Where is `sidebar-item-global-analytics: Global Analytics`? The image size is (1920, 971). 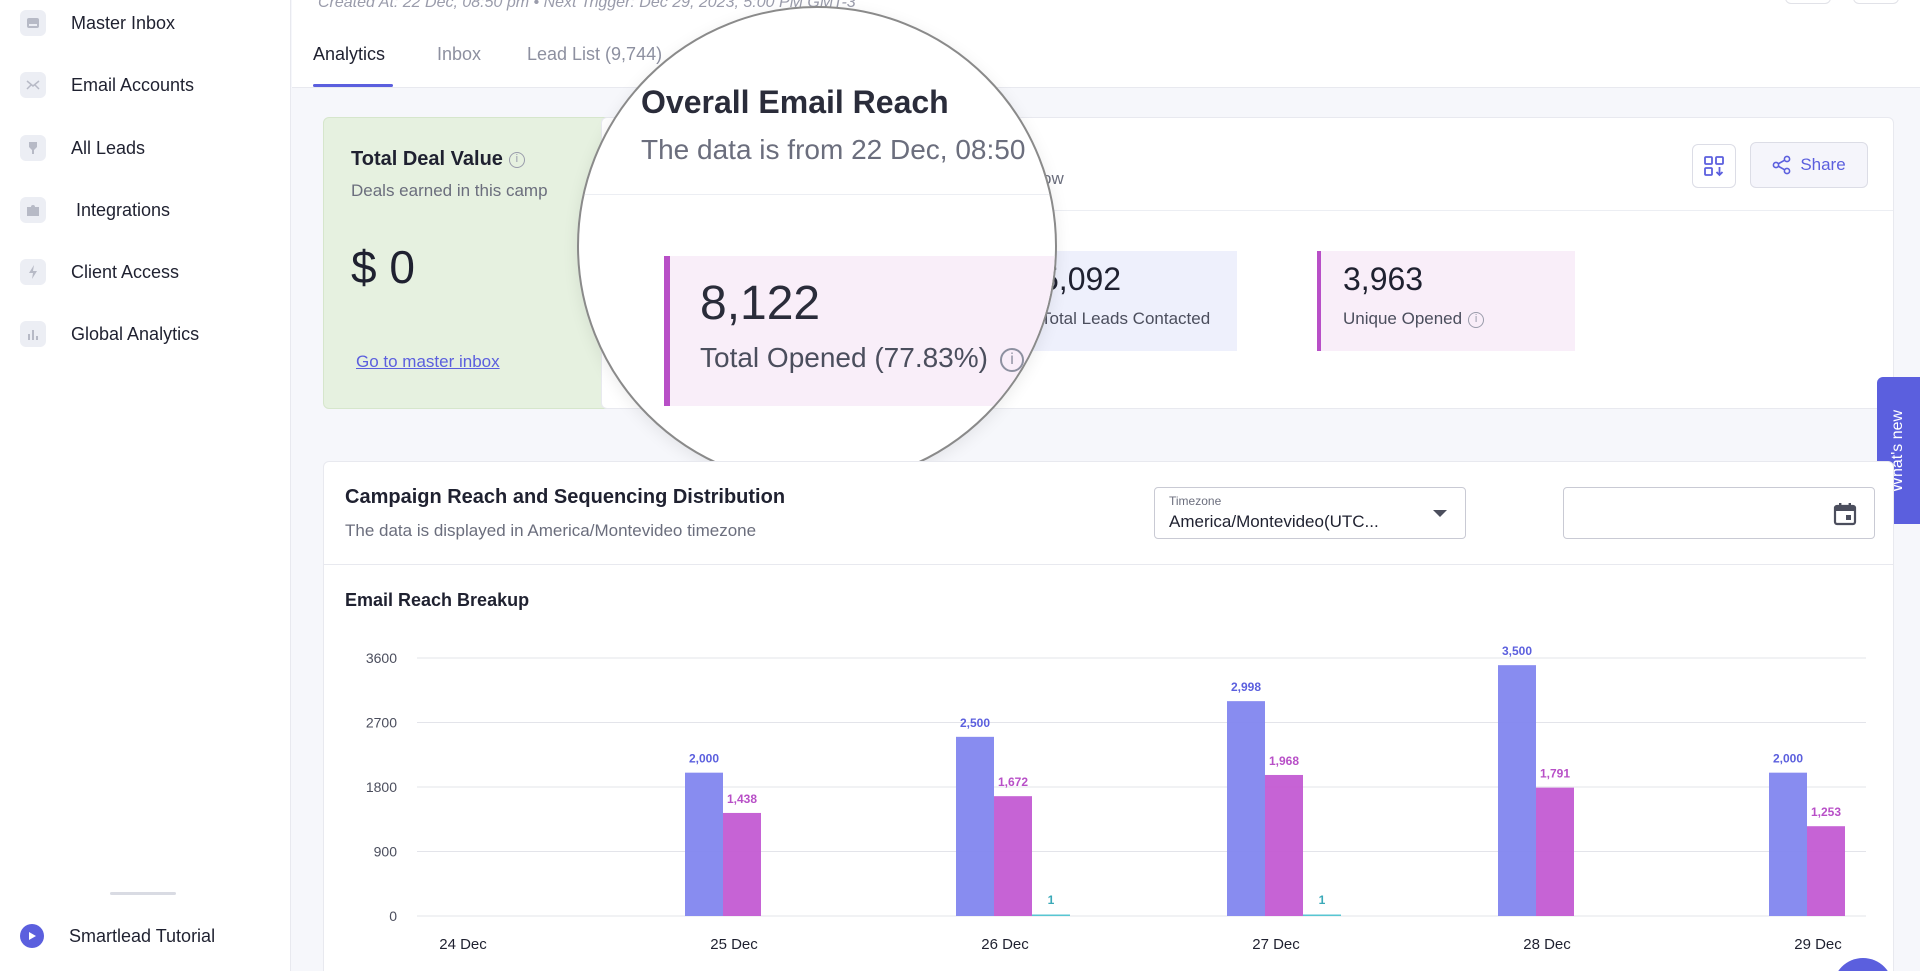 sidebar-item-global-analytics: Global Analytics is located at coordinates (145, 334).